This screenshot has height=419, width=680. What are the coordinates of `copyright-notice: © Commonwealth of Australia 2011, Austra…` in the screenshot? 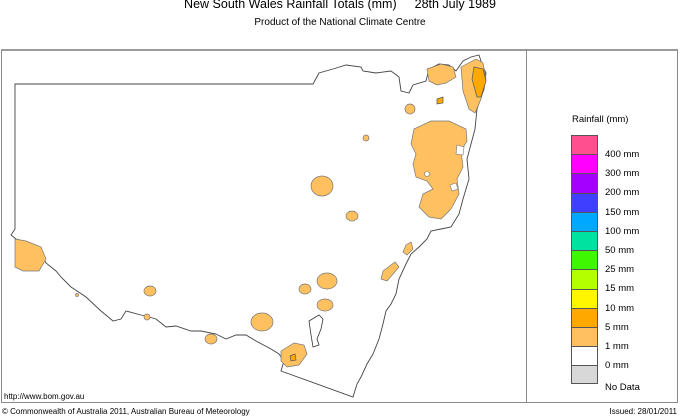 It's located at (126, 411).